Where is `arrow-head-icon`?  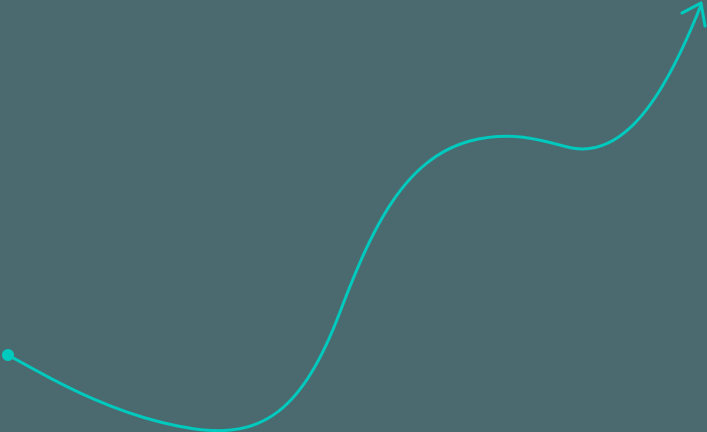 arrow-head-icon is located at coordinates (693, 14).